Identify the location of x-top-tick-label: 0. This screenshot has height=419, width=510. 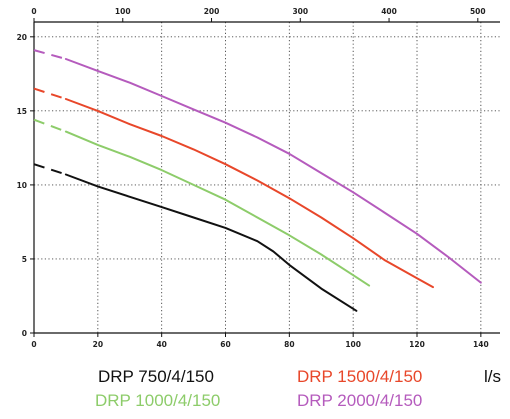
(33, 11).